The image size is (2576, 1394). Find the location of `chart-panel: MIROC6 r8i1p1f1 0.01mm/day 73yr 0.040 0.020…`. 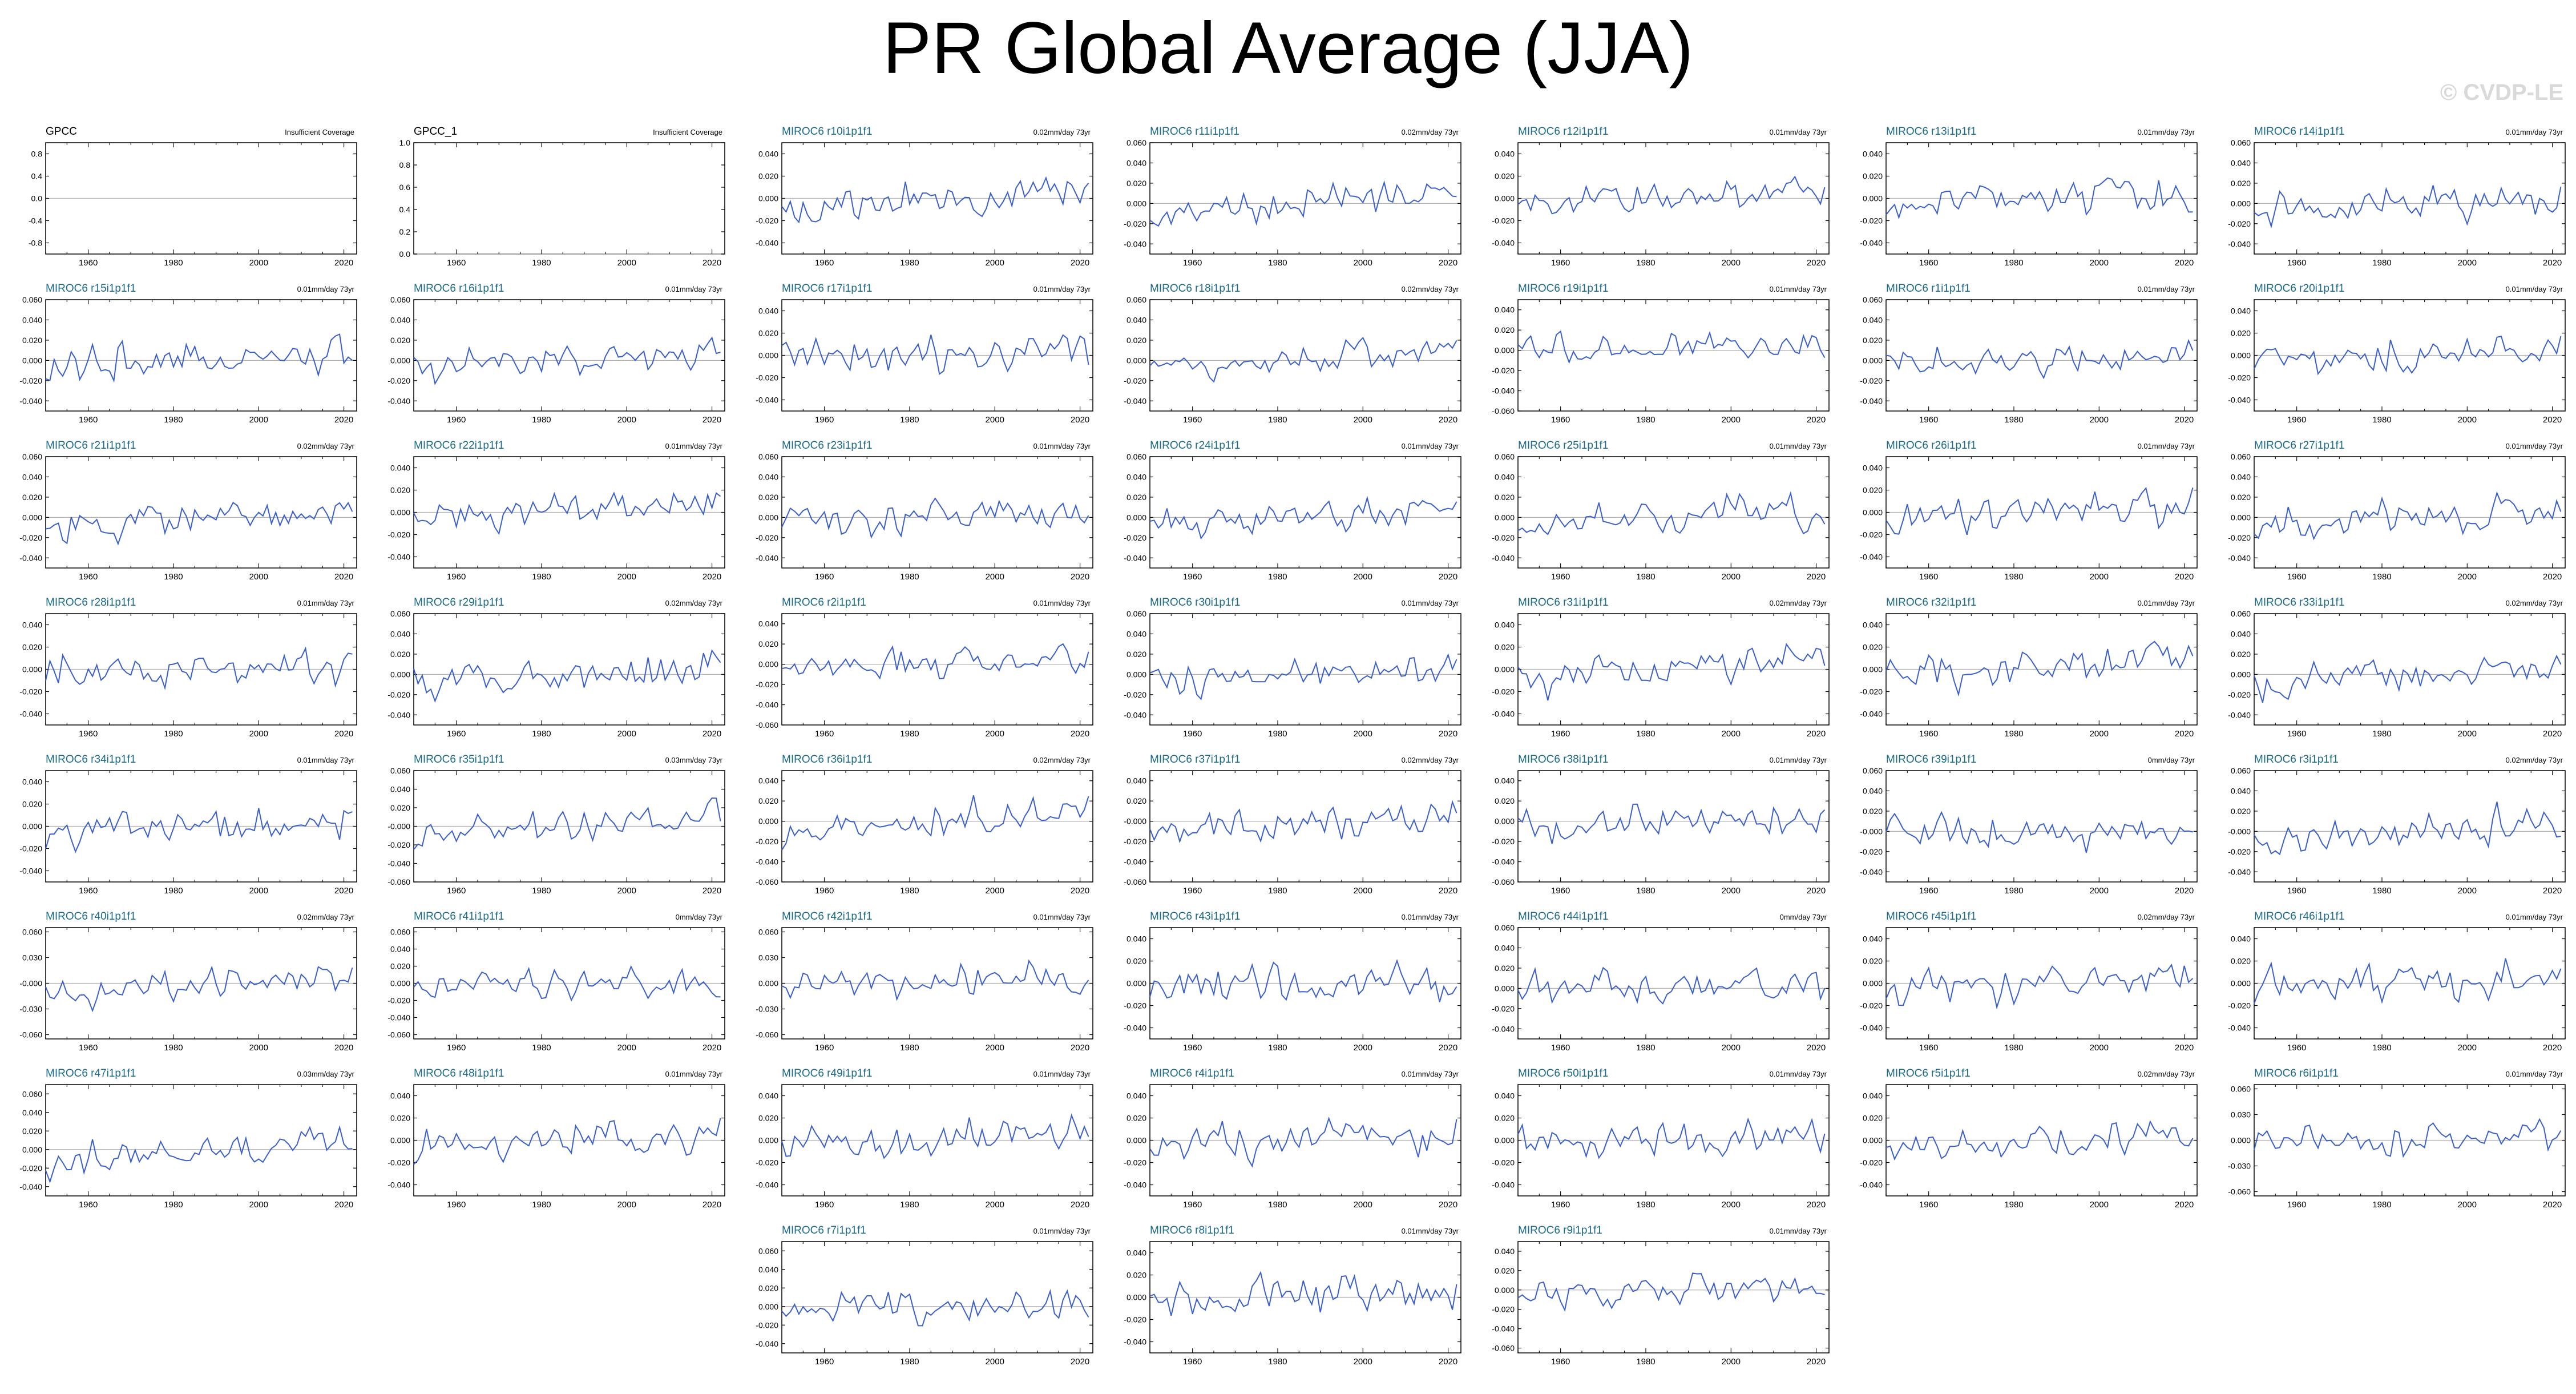

chart-panel: MIROC6 r8i1p1f1 0.01mm/day 73yr 0.040 0.020… is located at coordinates (1292, 1295).